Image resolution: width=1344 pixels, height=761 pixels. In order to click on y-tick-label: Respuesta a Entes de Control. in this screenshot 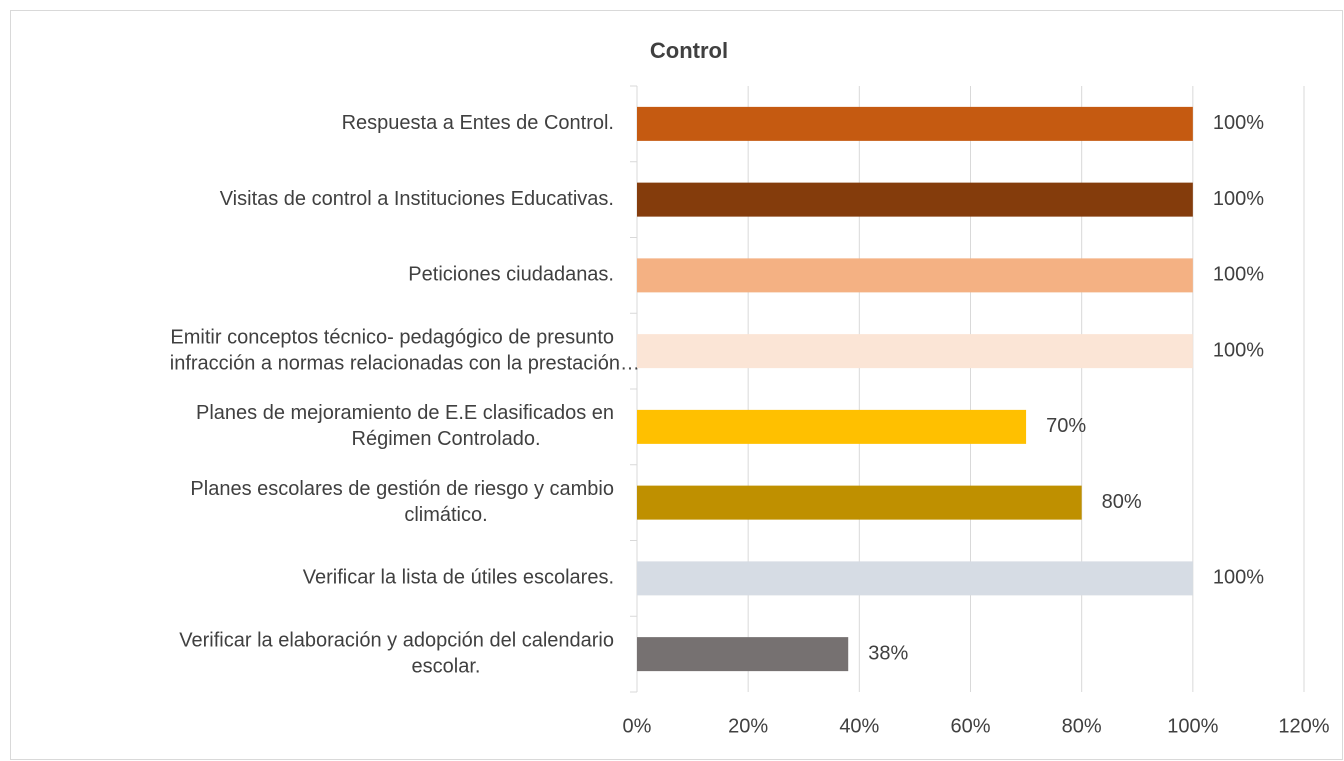, I will do `click(478, 123)`.